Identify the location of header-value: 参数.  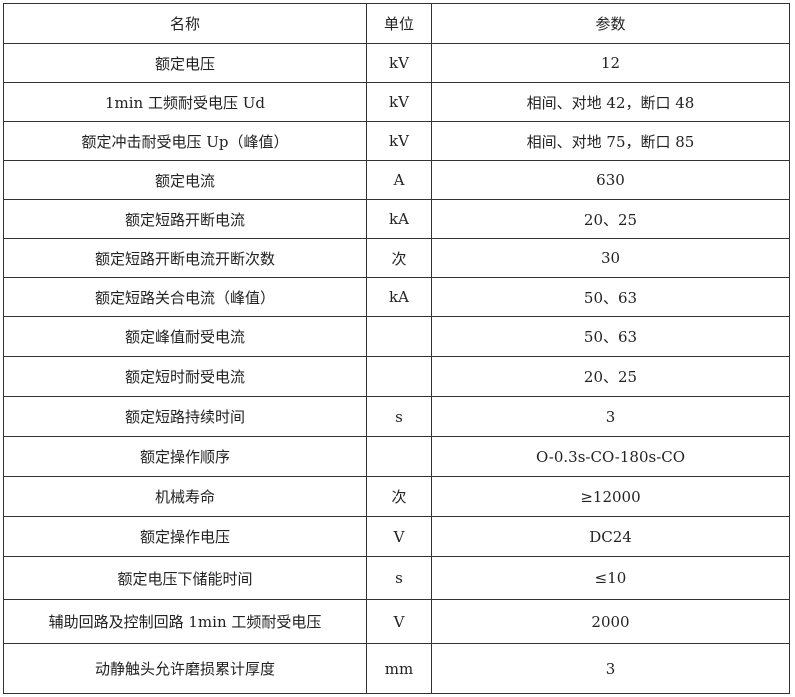
(610, 23).